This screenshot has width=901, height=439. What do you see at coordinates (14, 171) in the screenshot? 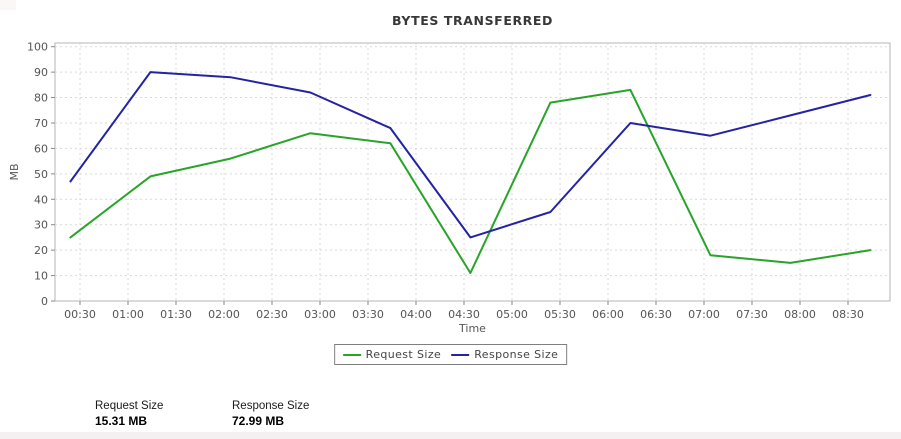
I see `y-axis-label: MB` at bounding box center [14, 171].